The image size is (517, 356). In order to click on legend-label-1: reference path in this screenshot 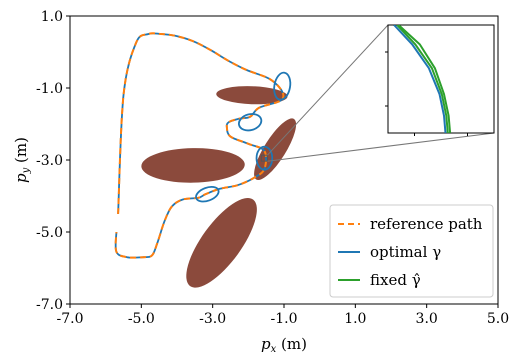, I will do `click(426, 224)`.